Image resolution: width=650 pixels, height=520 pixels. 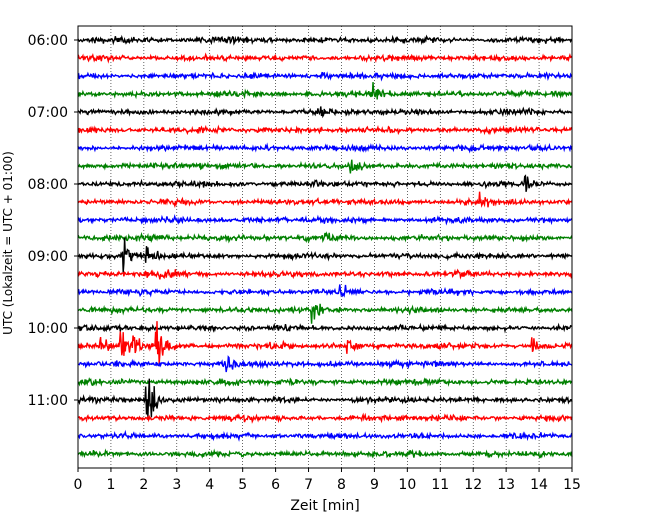 What do you see at coordinates (473, 485) in the screenshot?
I see `x-tick-label: 12` at bounding box center [473, 485].